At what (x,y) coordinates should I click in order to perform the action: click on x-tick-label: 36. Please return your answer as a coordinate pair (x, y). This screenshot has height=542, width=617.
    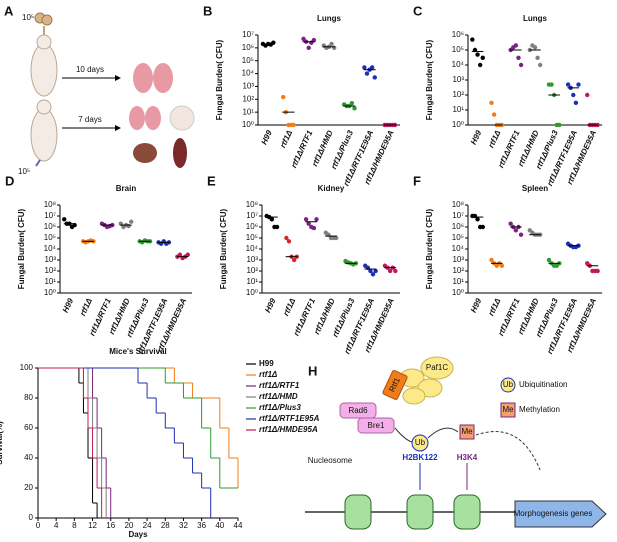
    Looking at the image, I should click on (201, 525).